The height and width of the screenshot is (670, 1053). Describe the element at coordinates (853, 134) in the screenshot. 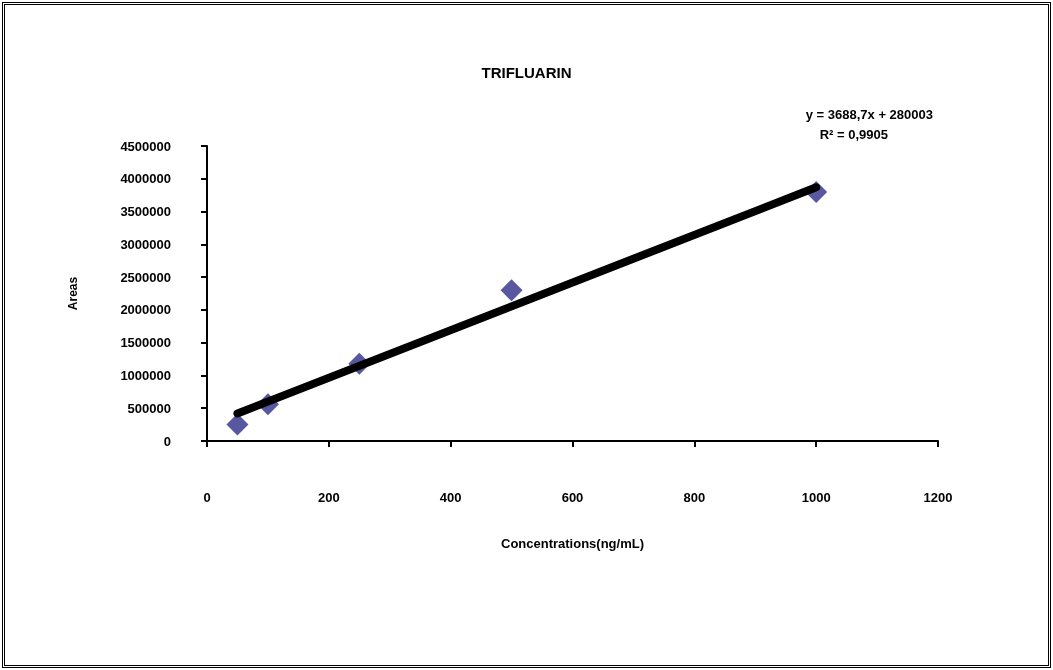

I see `text: R² = 0,9905` at that location.